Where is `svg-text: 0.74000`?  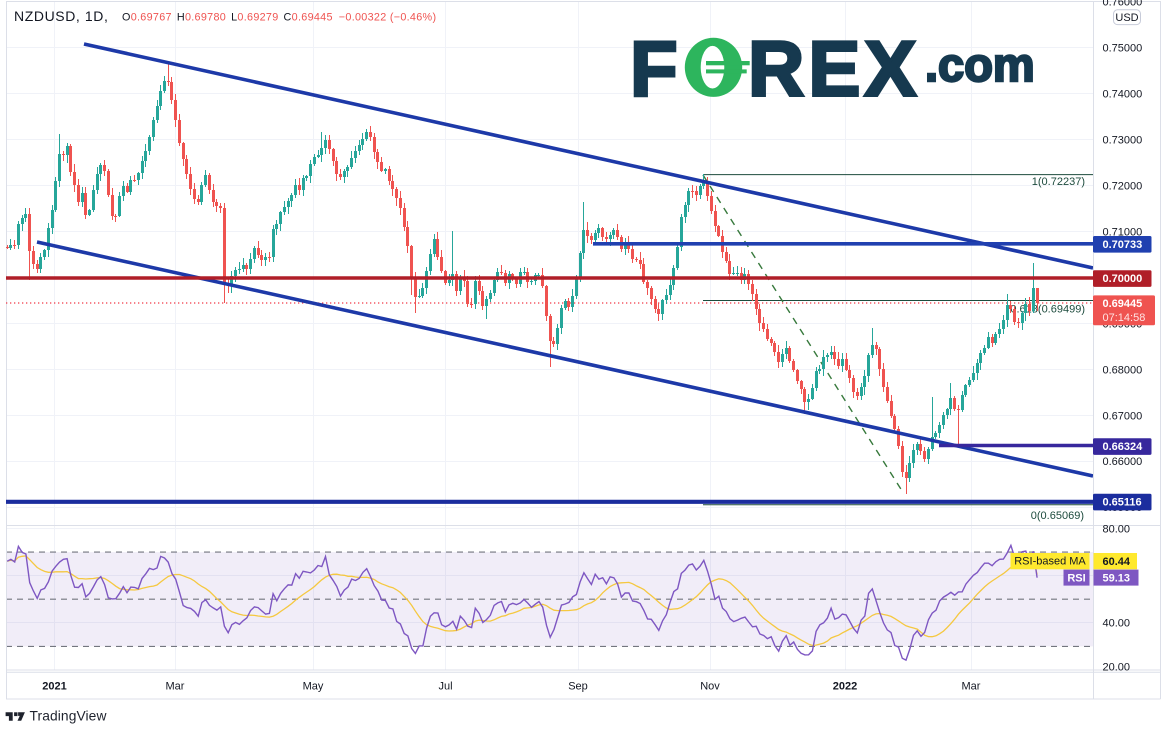 svg-text: 0.74000 is located at coordinates (1123, 95).